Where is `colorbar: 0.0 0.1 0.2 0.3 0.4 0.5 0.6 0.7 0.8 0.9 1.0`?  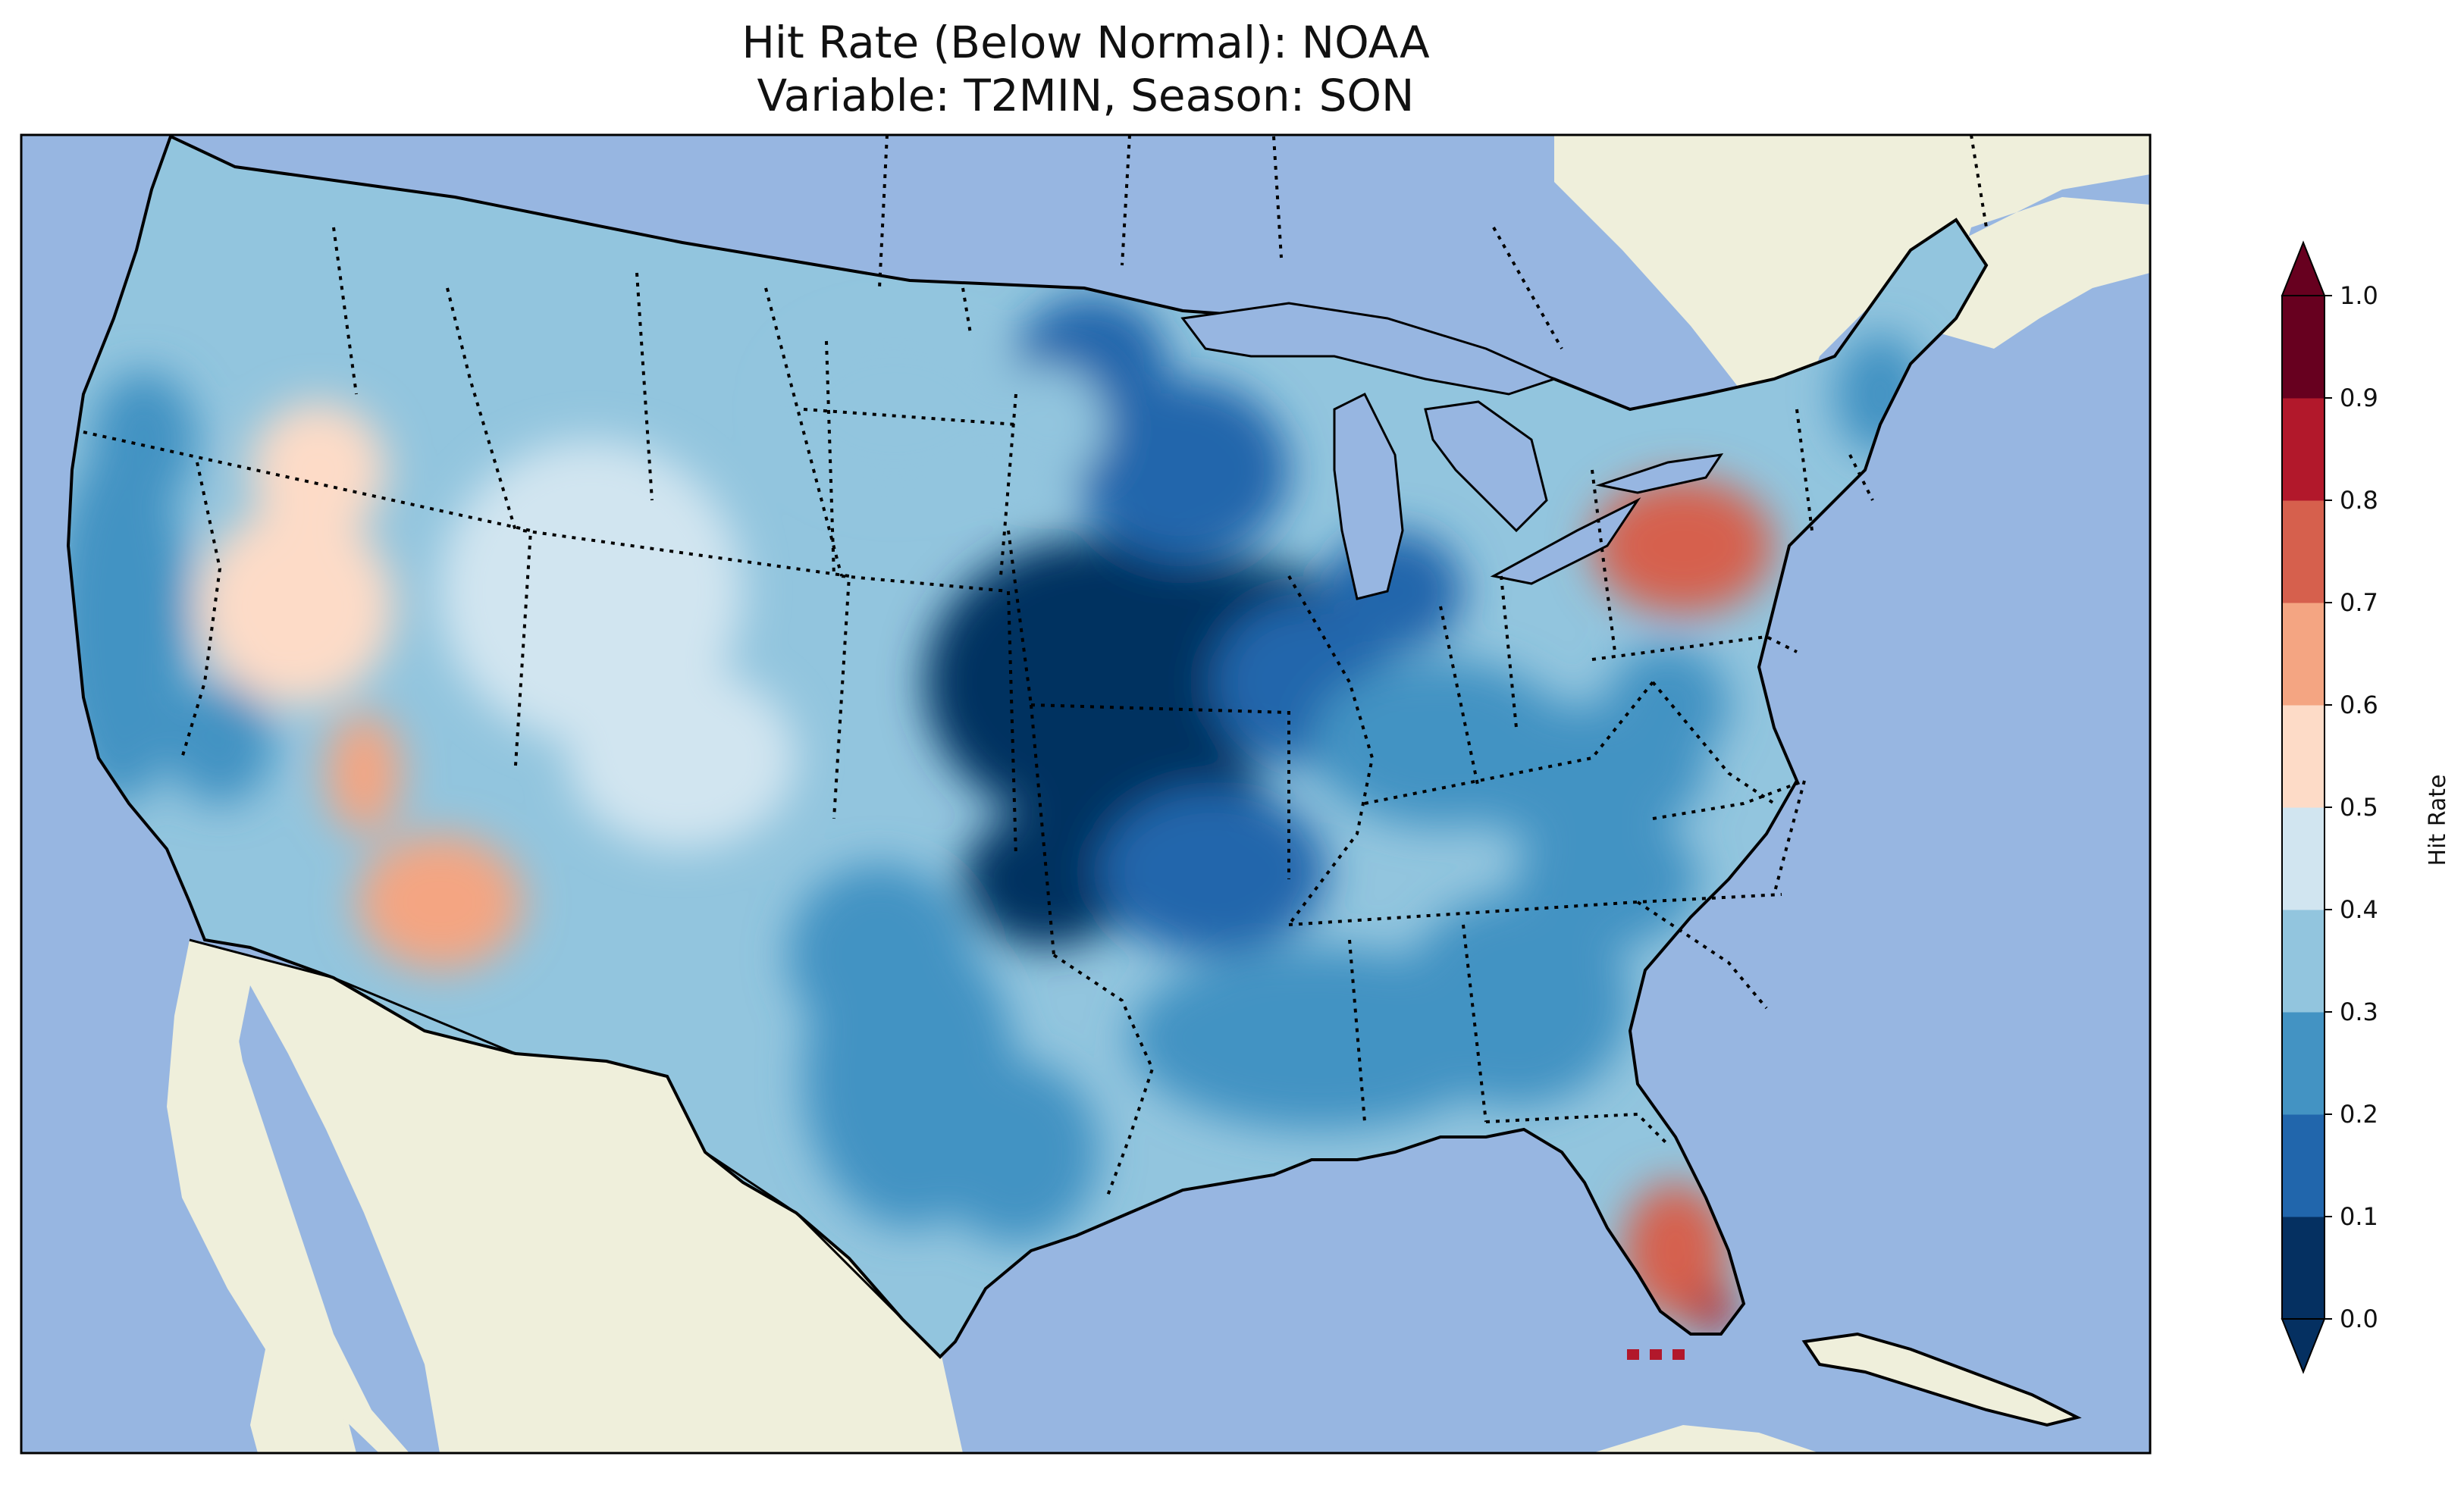
colorbar: 0.0 0.1 0.2 0.3 0.4 0.5 0.6 0.7 0.8 0.9 1.0 is located at coordinates (2330, 807).